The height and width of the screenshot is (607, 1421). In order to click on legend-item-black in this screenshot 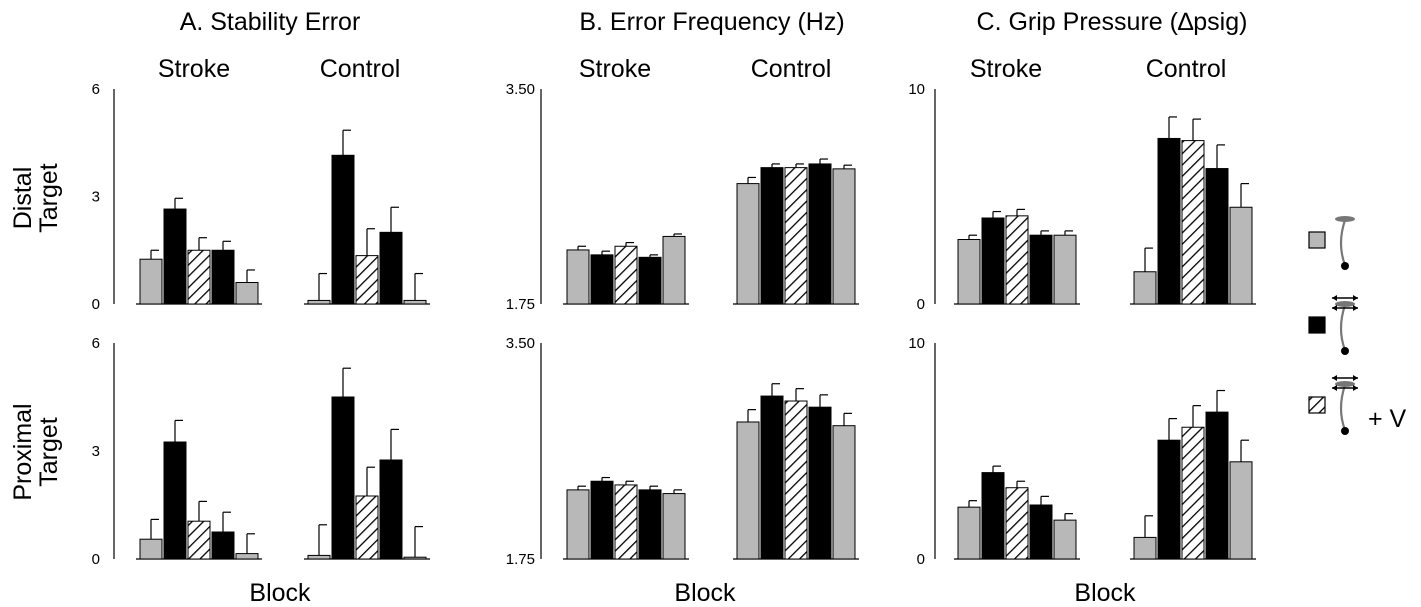, I will do `click(1333, 325)`.